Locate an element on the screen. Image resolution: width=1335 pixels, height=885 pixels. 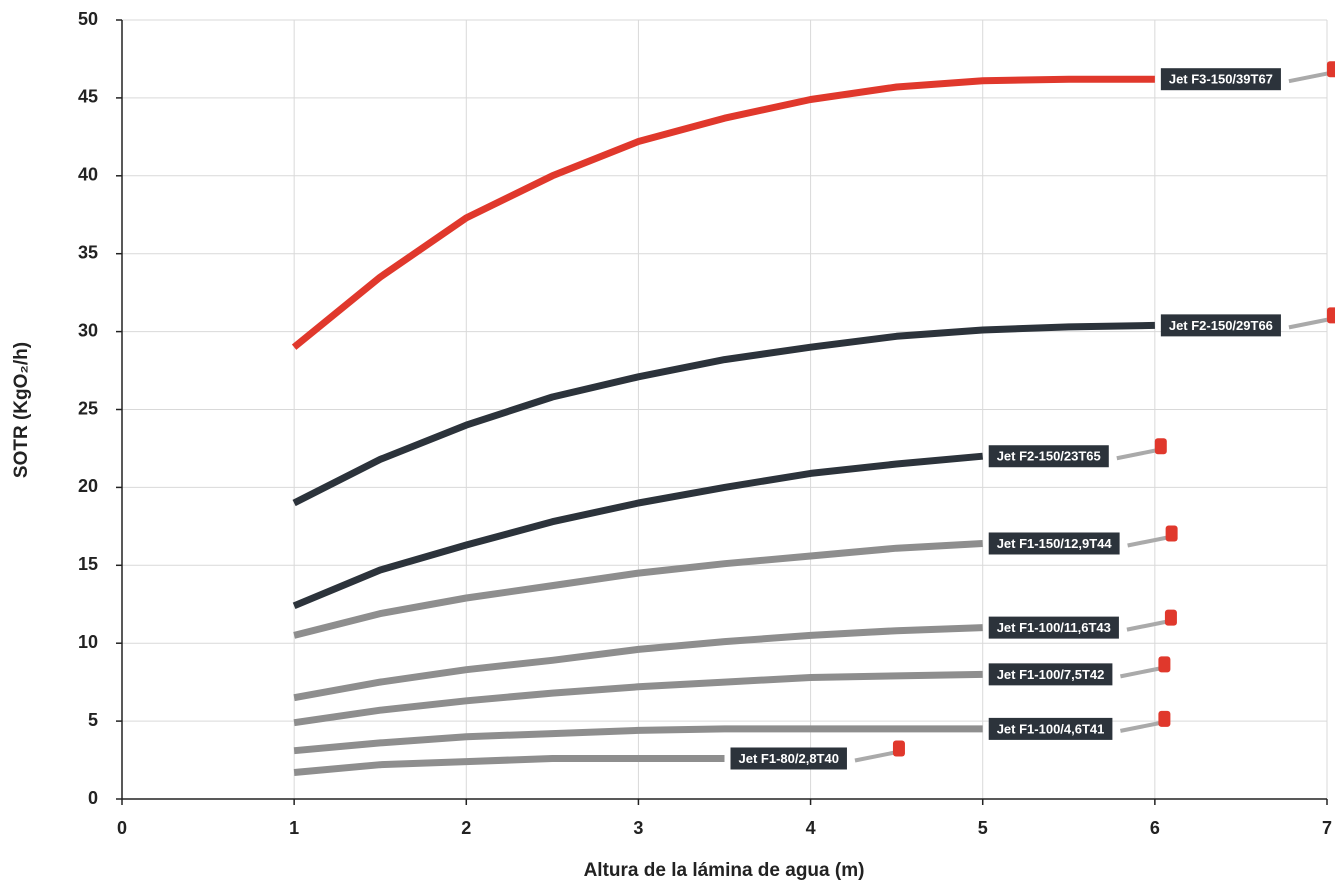
legend-label: Jet F1-100/11,6T43 is located at coordinates (1054, 627).